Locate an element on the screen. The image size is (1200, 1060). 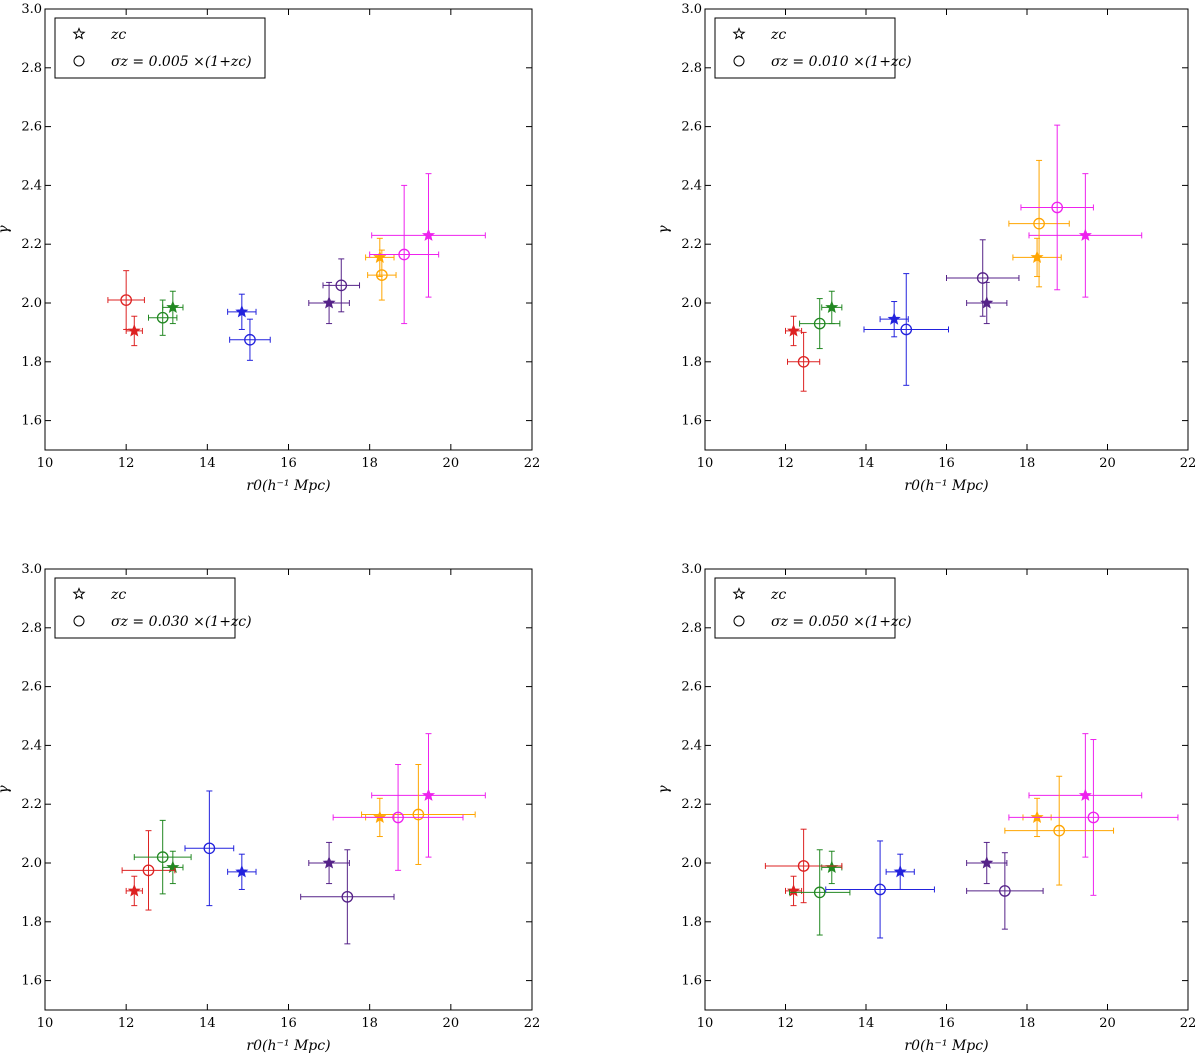
x-tick-label: 16 is located at coordinates (288, 1023).